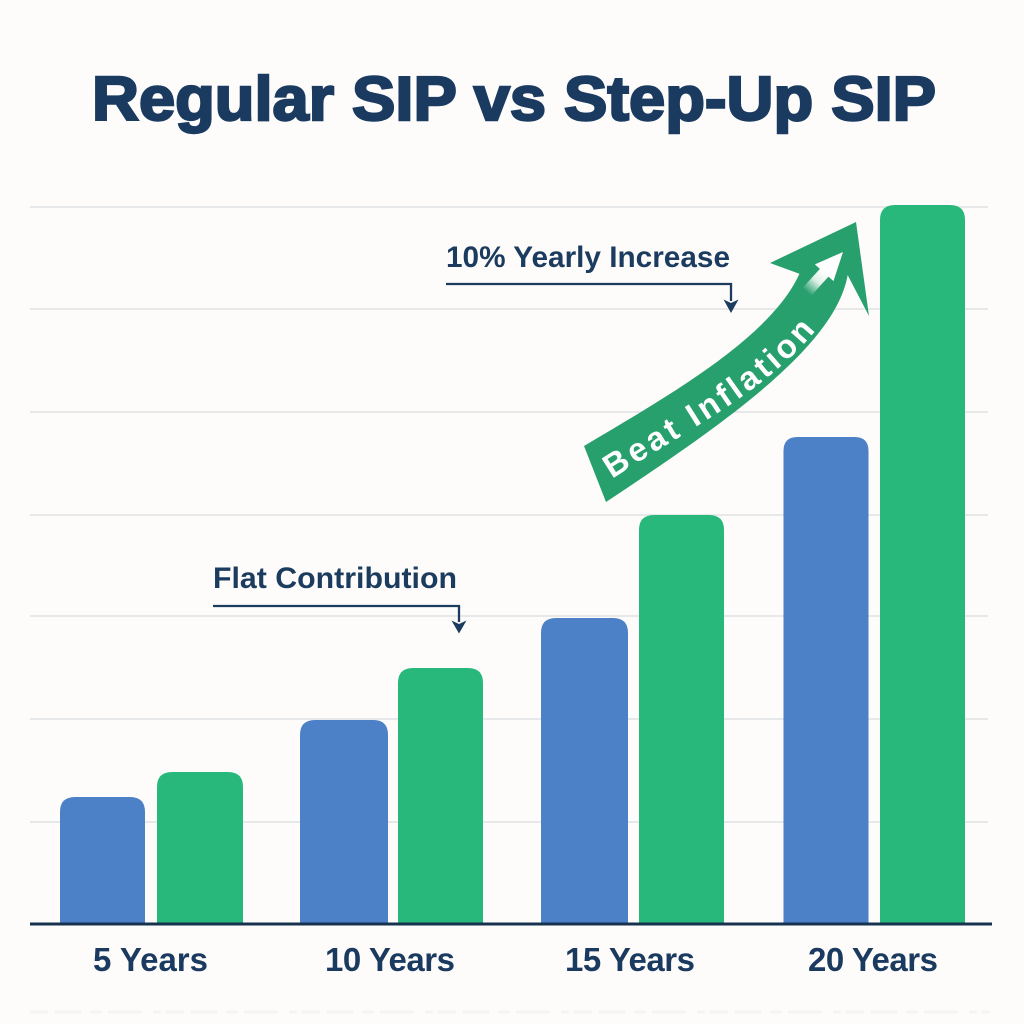  I want to click on svg-text: 10% Yearly Increase, so click(588, 257).